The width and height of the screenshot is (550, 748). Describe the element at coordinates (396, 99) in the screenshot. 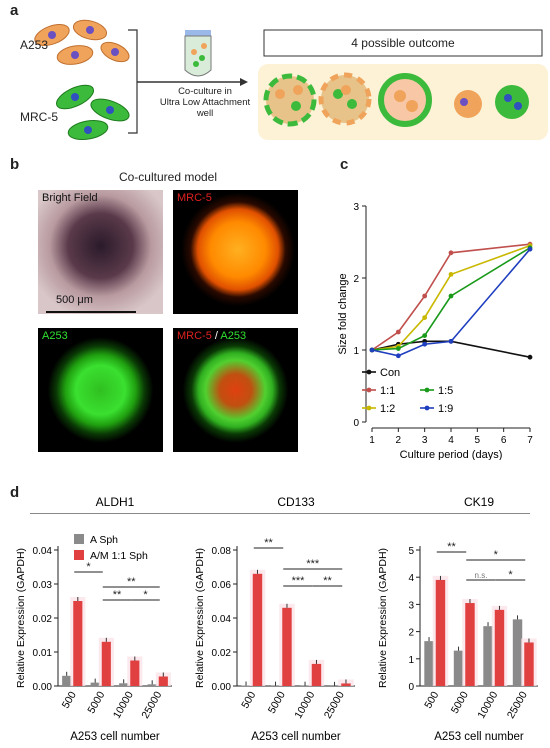

I see `outcome-spheroids` at that location.